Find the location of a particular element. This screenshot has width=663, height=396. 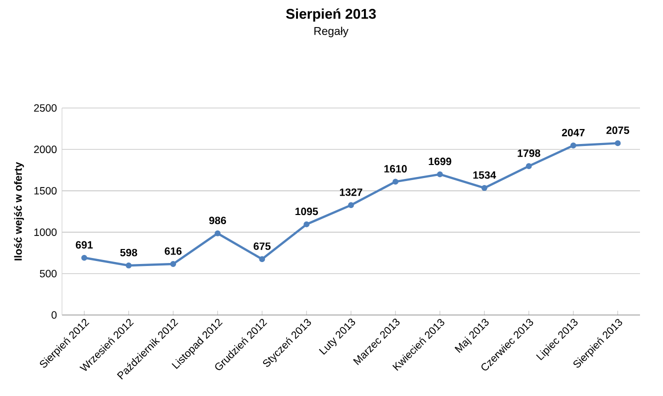

data-label: 1610 is located at coordinates (395, 169).